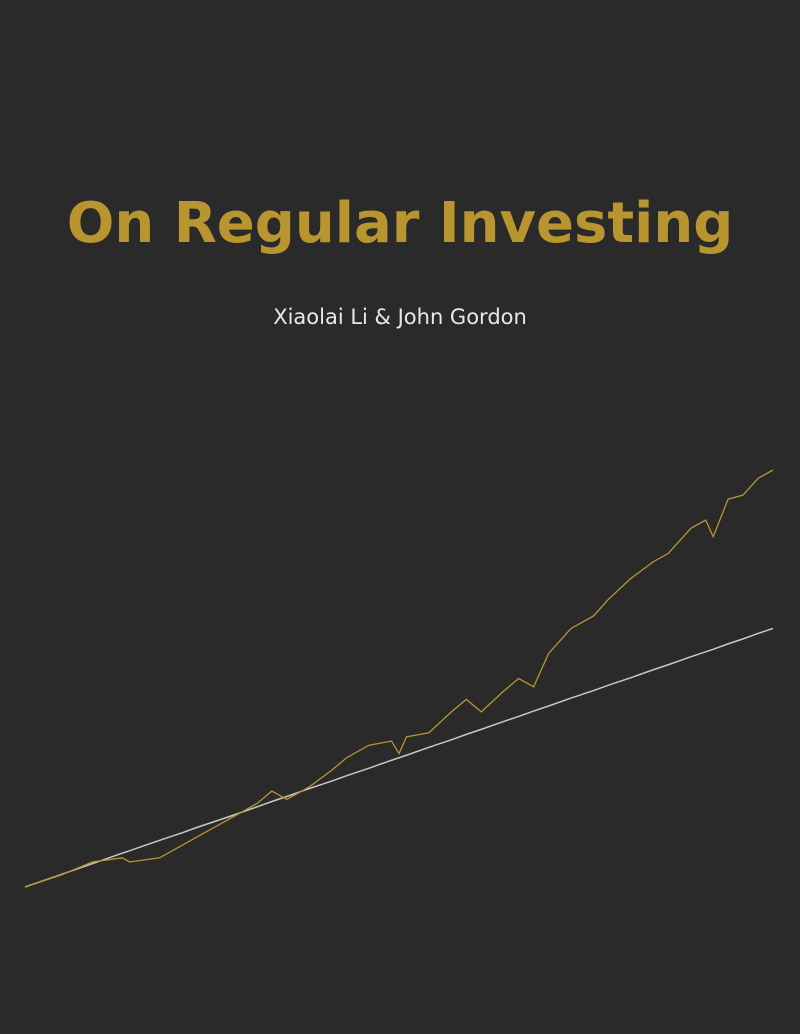 Image resolution: width=800 pixels, height=1034 pixels. I want to click on title: On Regular Investing, so click(400, 223).